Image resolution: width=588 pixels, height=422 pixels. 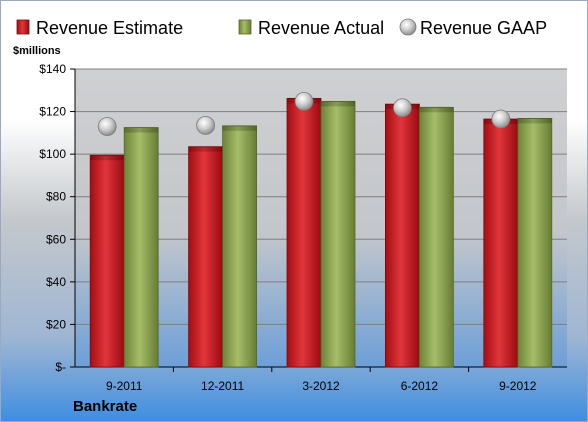 What do you see at coordinates (52, 154) in the screenshot?
I see `y-tick-label: $100` at bounding box center [52, 154].